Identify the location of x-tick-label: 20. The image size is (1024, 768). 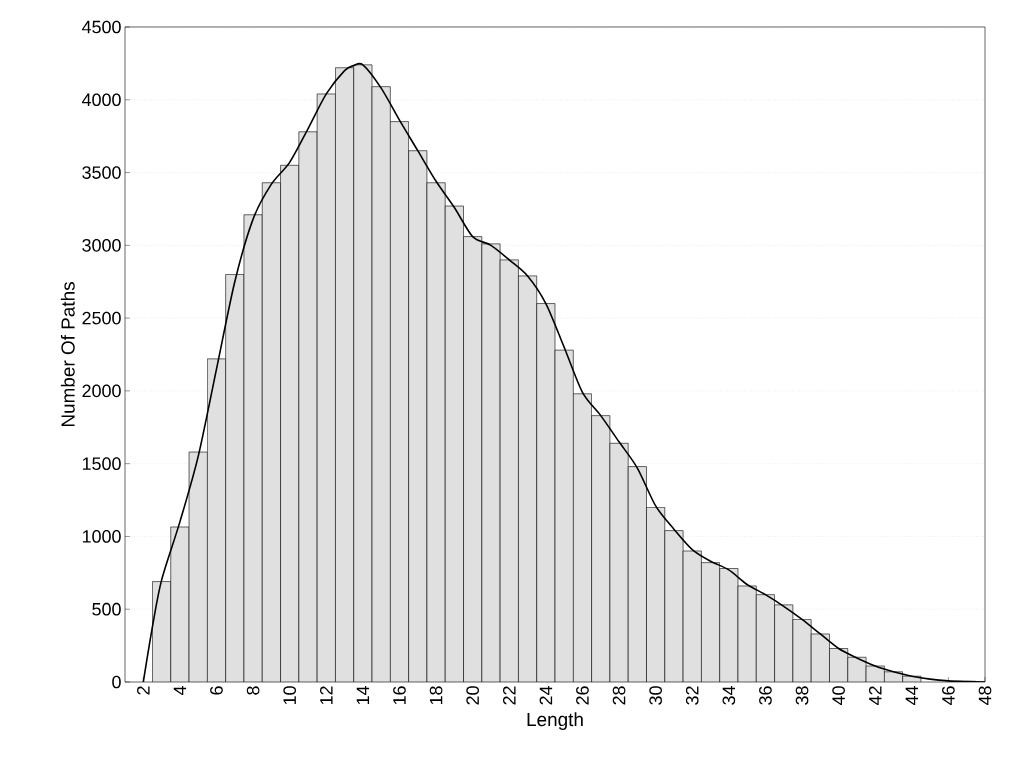
(473, 695).